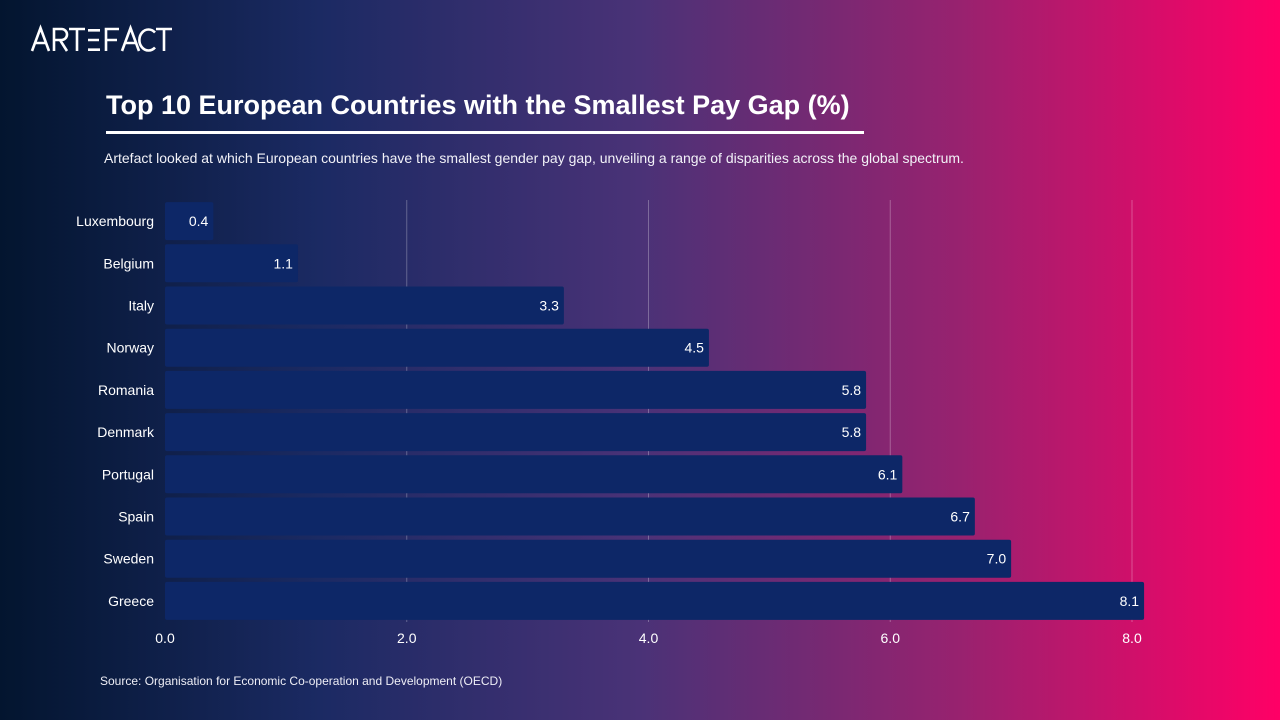 This screenshot has width=1280, height=720. Describe the element at coordinates (101, 40) in the screenshot. I see `artefact-logo` at that location.